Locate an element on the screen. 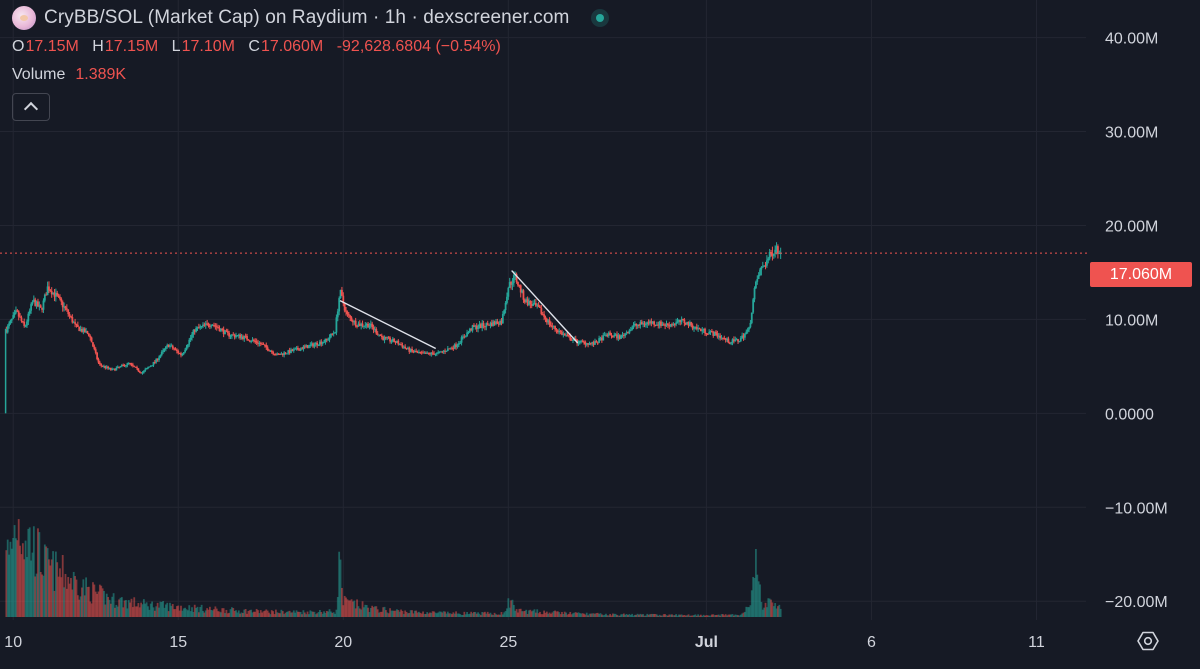 The width and height of the screenshot is (1200, 669). x-tick-label: 10 is located at coordinates (13, 642).